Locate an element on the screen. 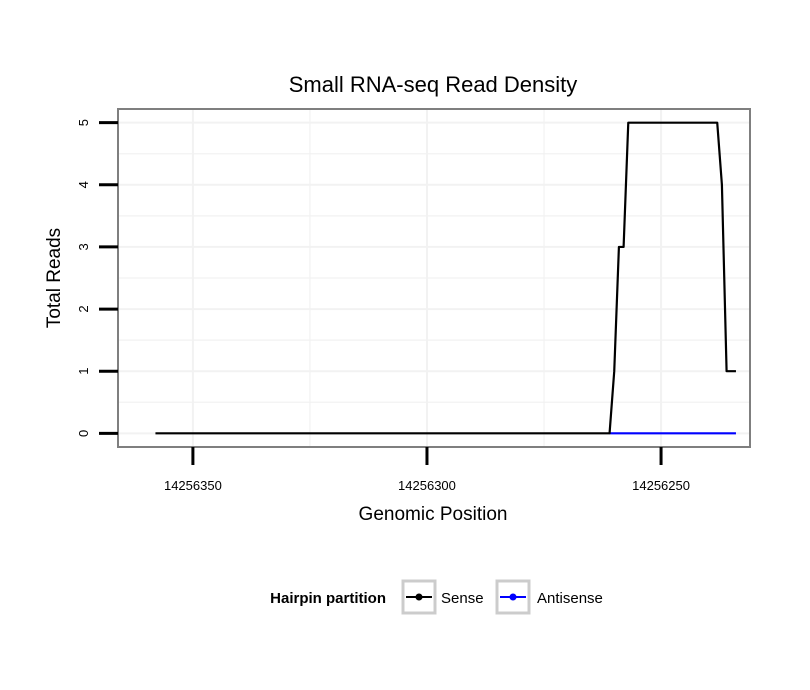  y-tick-label: 3 is located at coordinates (83, 246).